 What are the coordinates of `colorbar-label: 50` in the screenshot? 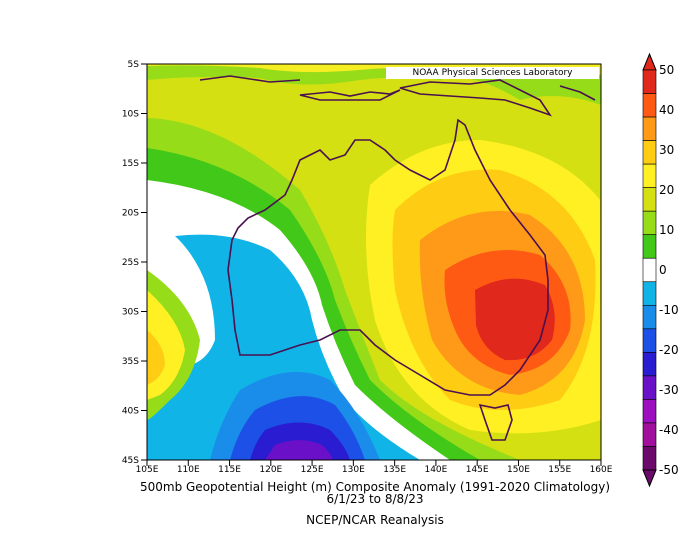 It's located at (666, 70).